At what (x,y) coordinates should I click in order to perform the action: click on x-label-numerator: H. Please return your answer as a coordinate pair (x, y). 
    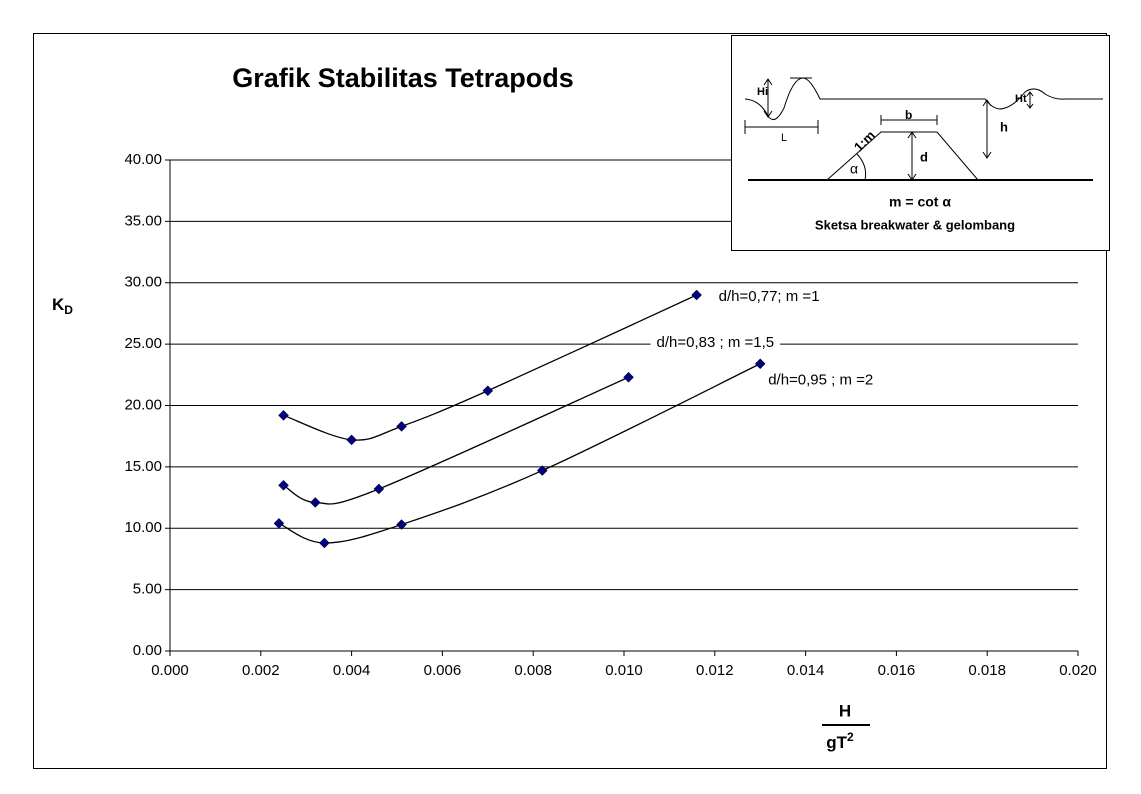
    Looking at the image, I should click on (845, 710).